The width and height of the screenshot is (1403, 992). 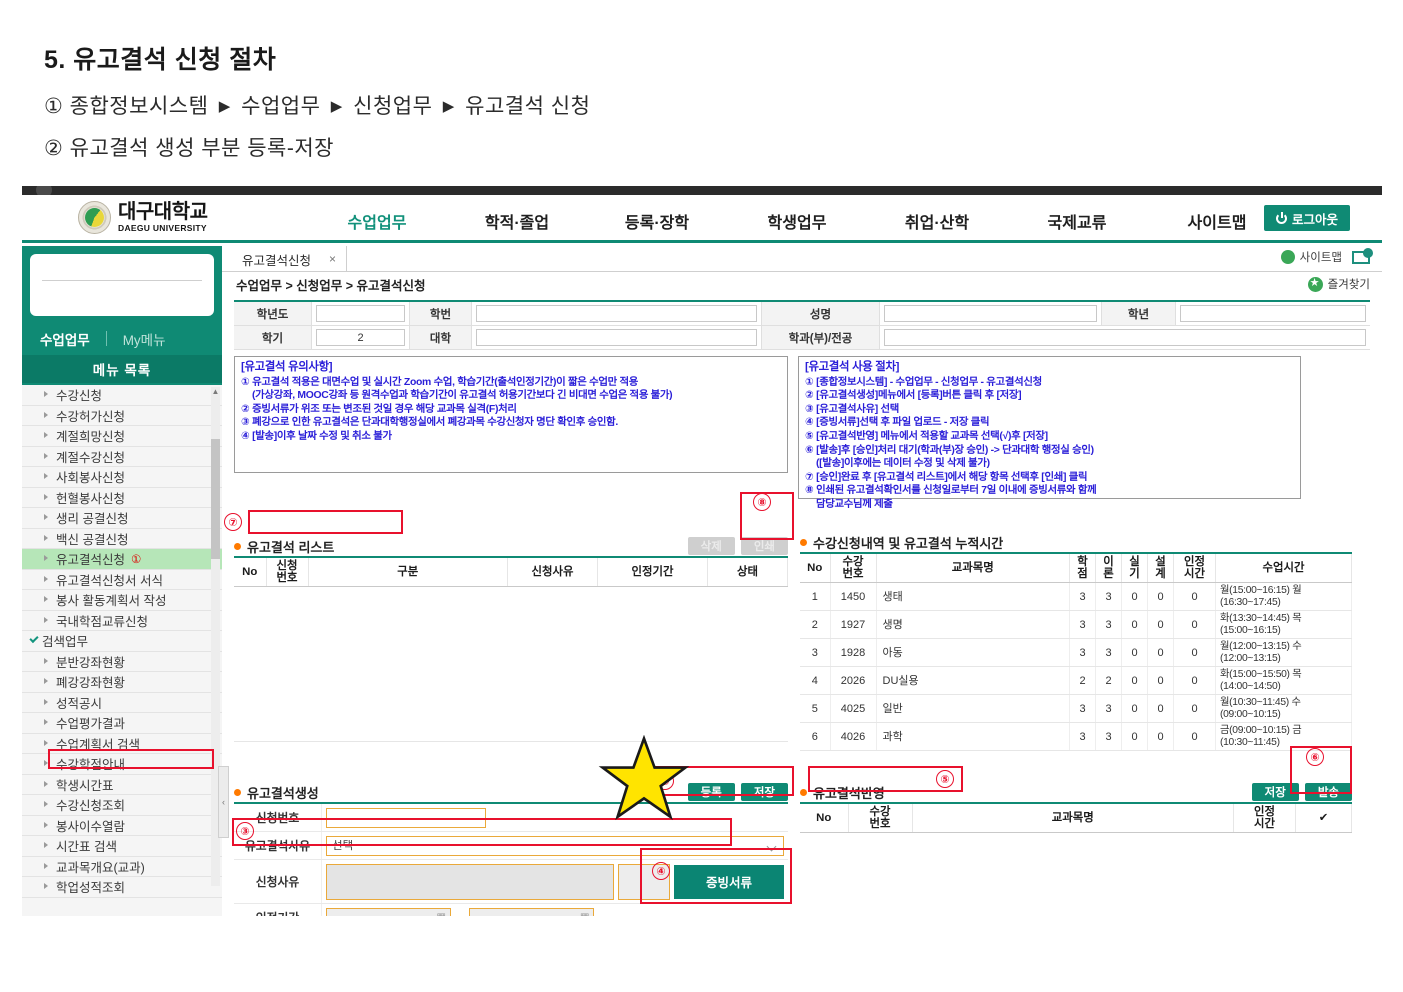 What do you see at coordinates (122, 518) in the screenshot?
I see `sidebar-item-6: 생리 공결신청` at bounding box center [122, 518].